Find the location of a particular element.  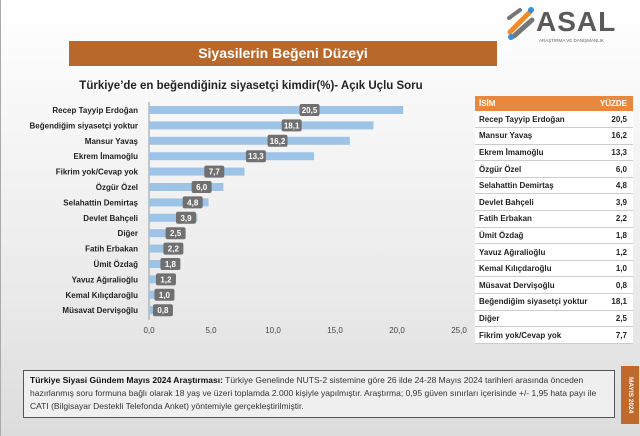

category-label: Diğer is located at coordinates (128, 233).